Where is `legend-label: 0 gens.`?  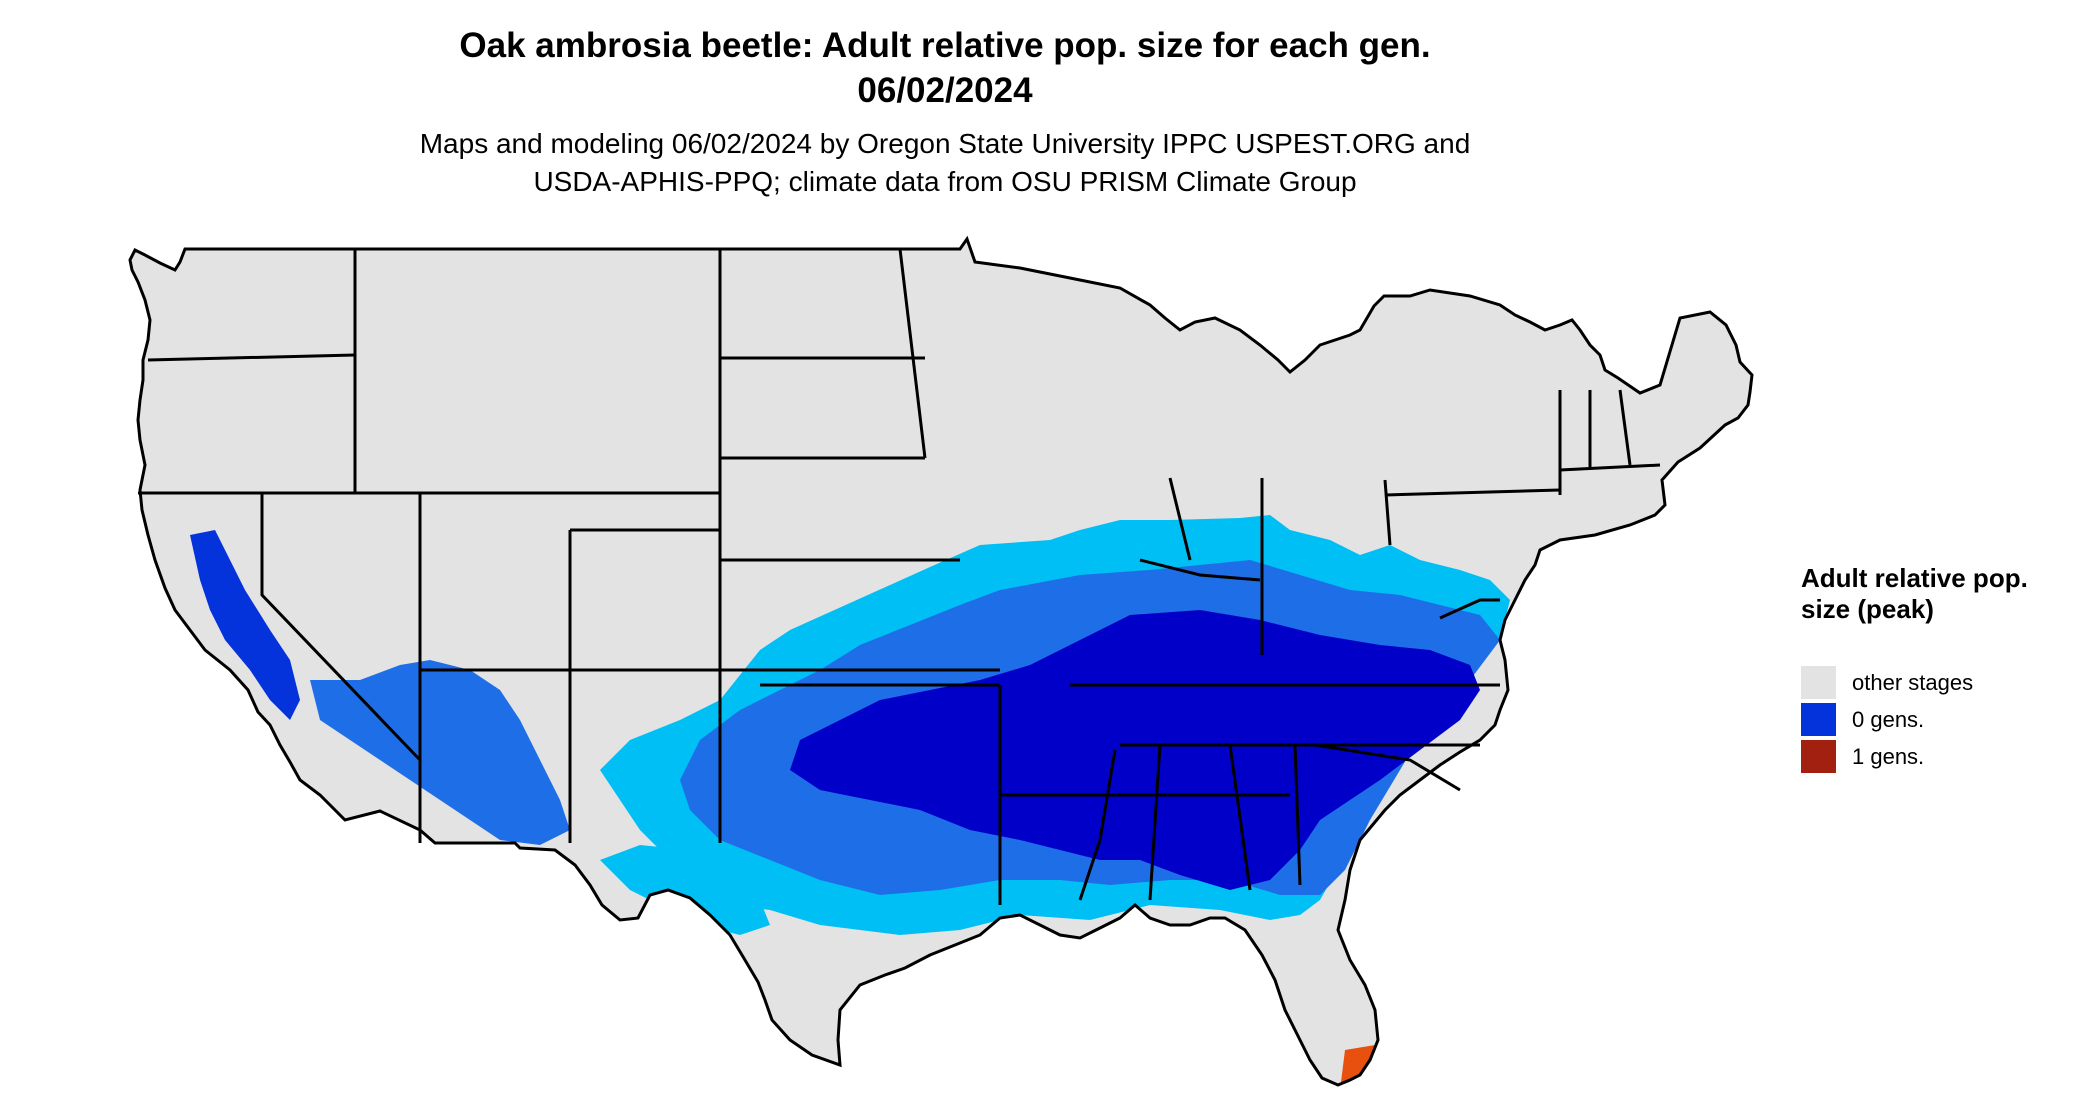
legend-label: 0 gens. is located at coordinates (1888, 719).